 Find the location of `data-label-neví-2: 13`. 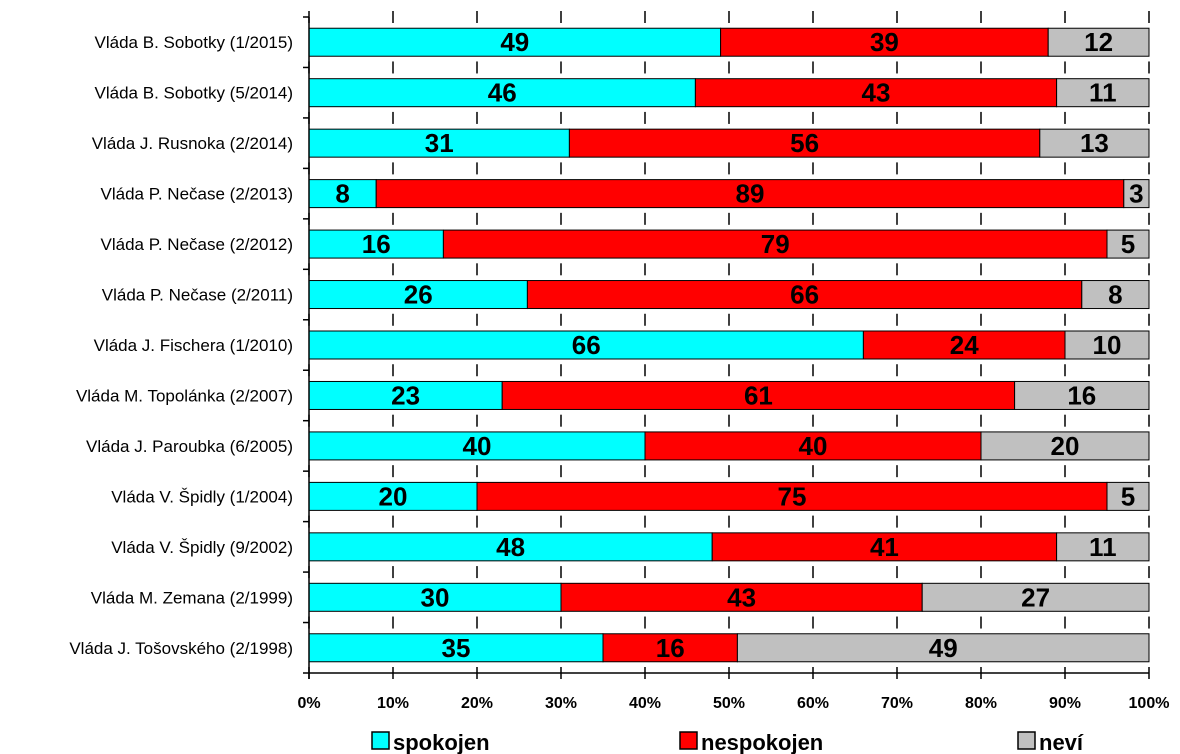

data-label-neví-2: 13 is located at coordinates (1094, 143).